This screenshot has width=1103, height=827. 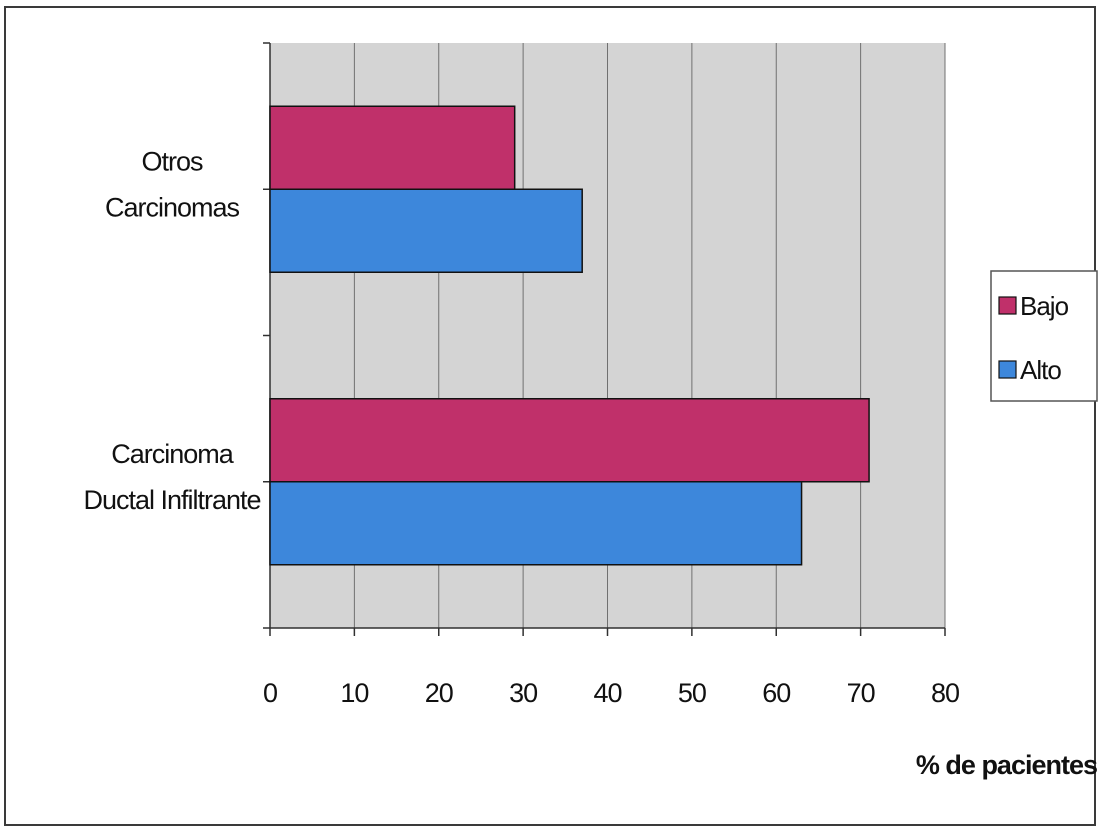 I want to click on x-tick-label: 0, so click(x=270, y=693).